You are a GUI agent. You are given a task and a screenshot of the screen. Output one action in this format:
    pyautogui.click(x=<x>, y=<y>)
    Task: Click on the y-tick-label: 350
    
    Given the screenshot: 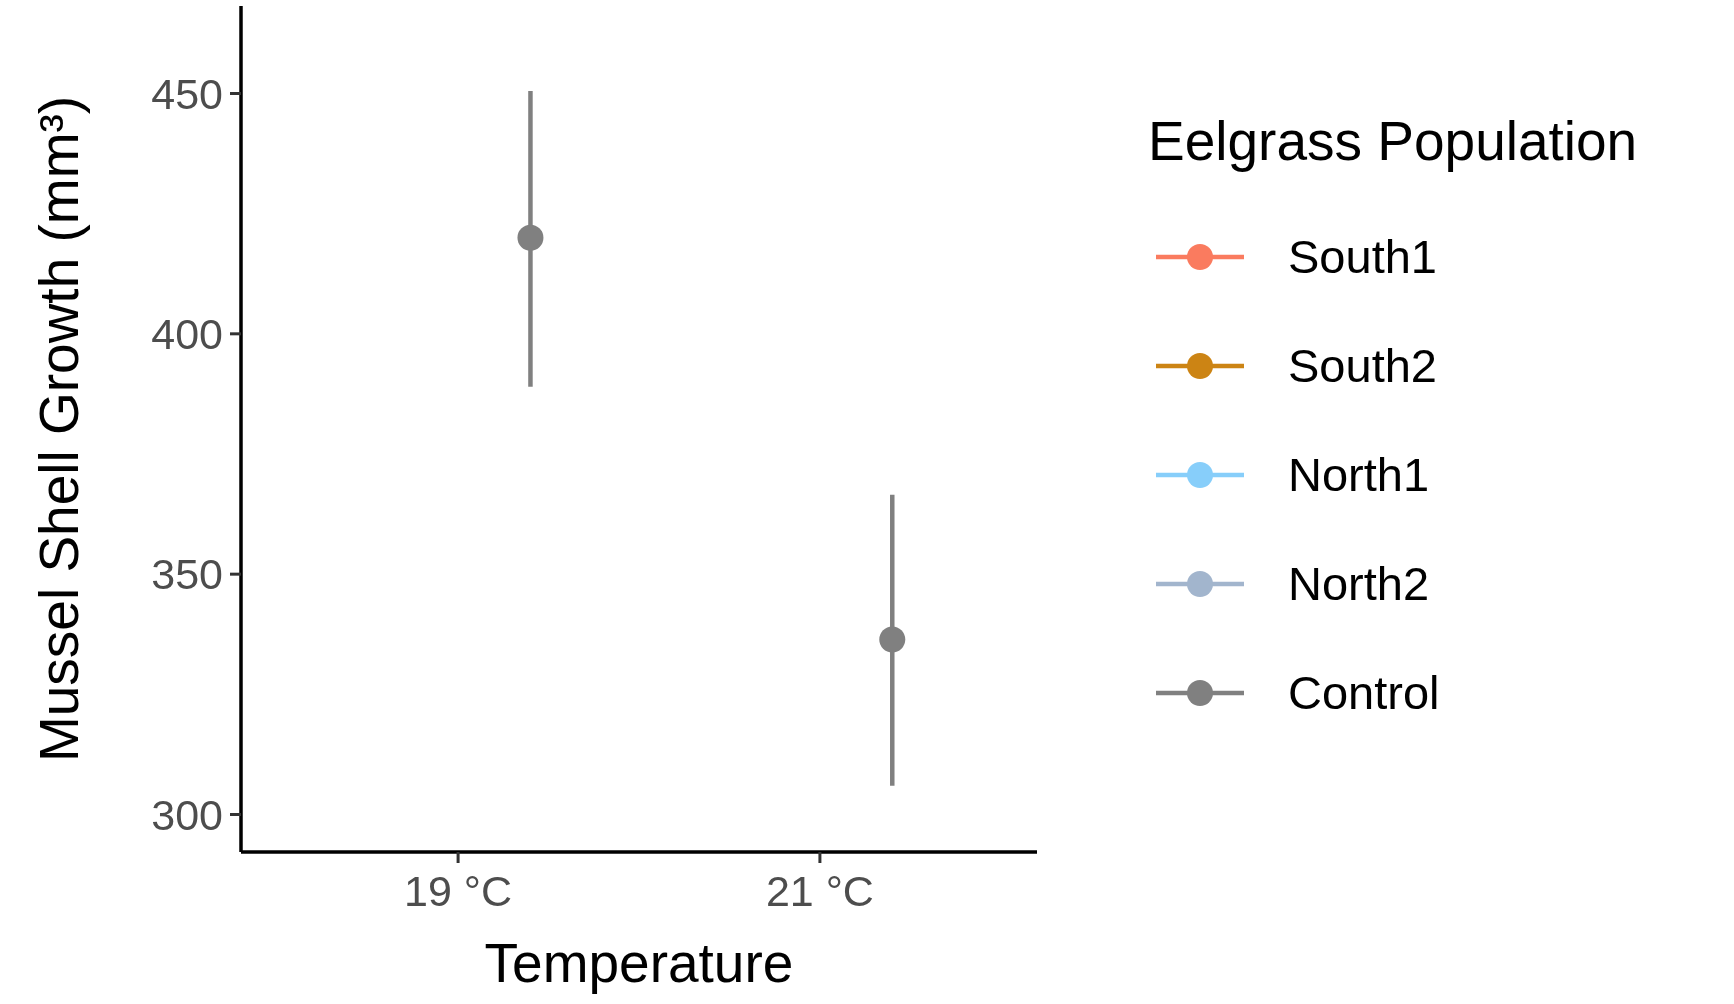 What is the action you would take?
    pyautogui.click(x=187, y=574)
    